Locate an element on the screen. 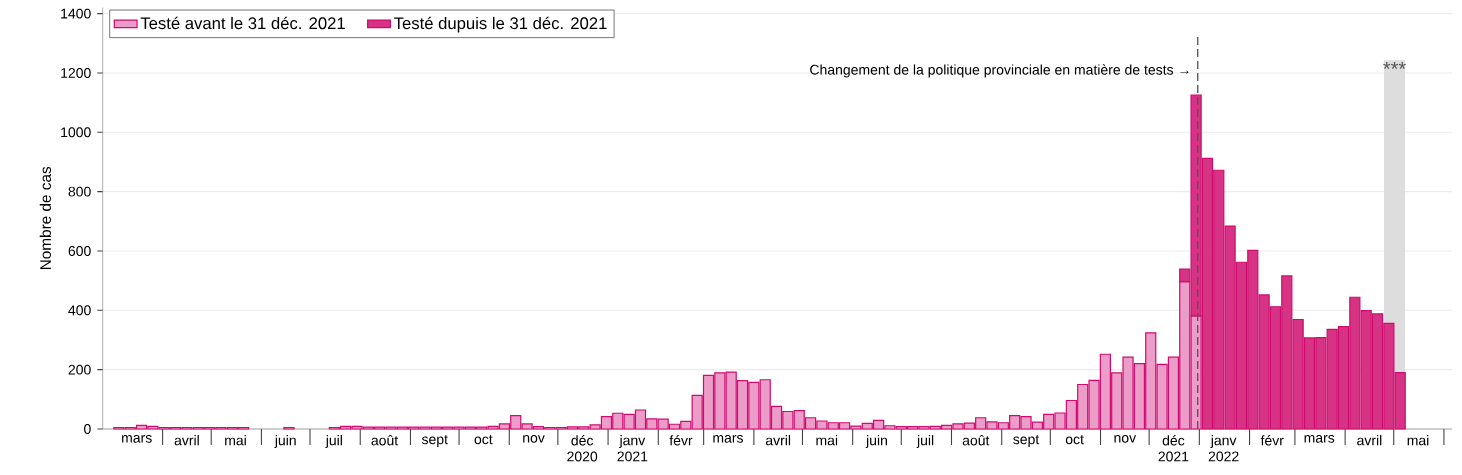 This screenshot has height=475, width=1462. y-tick-label: 800 is located at coordinates (79, 191).